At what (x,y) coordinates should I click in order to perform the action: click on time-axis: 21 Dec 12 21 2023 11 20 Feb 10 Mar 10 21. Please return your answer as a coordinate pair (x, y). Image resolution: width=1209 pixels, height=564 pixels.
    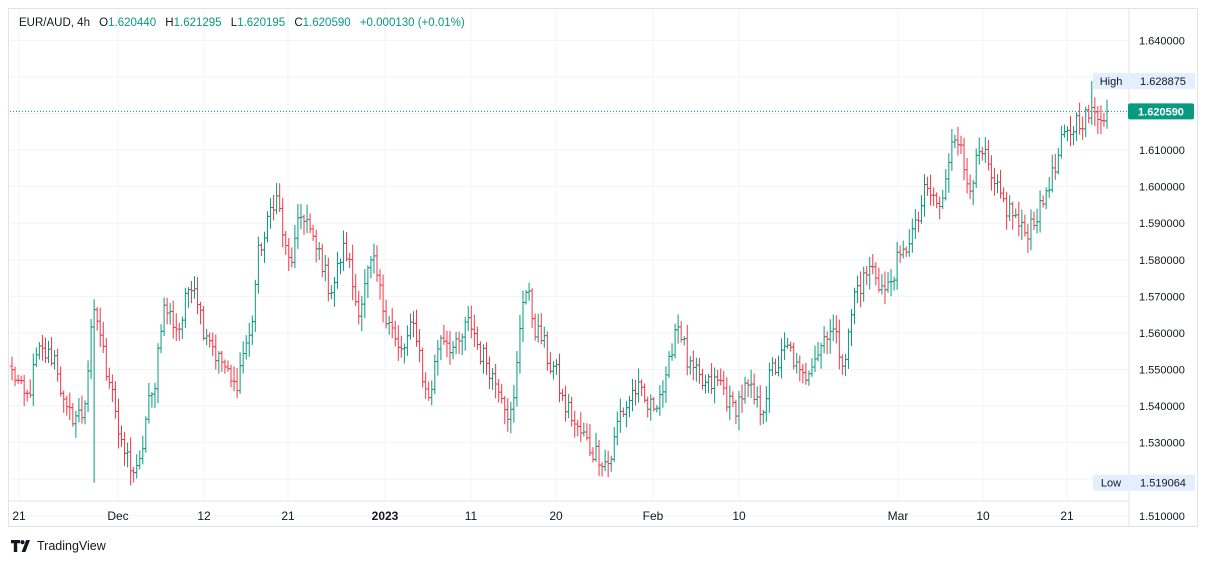
    Looking at the image, I should click on (569, 511).